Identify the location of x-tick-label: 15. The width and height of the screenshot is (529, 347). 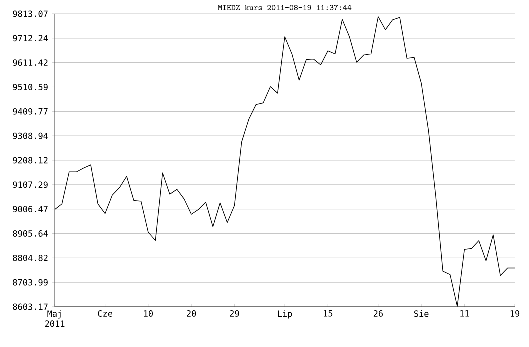
(328, 313).